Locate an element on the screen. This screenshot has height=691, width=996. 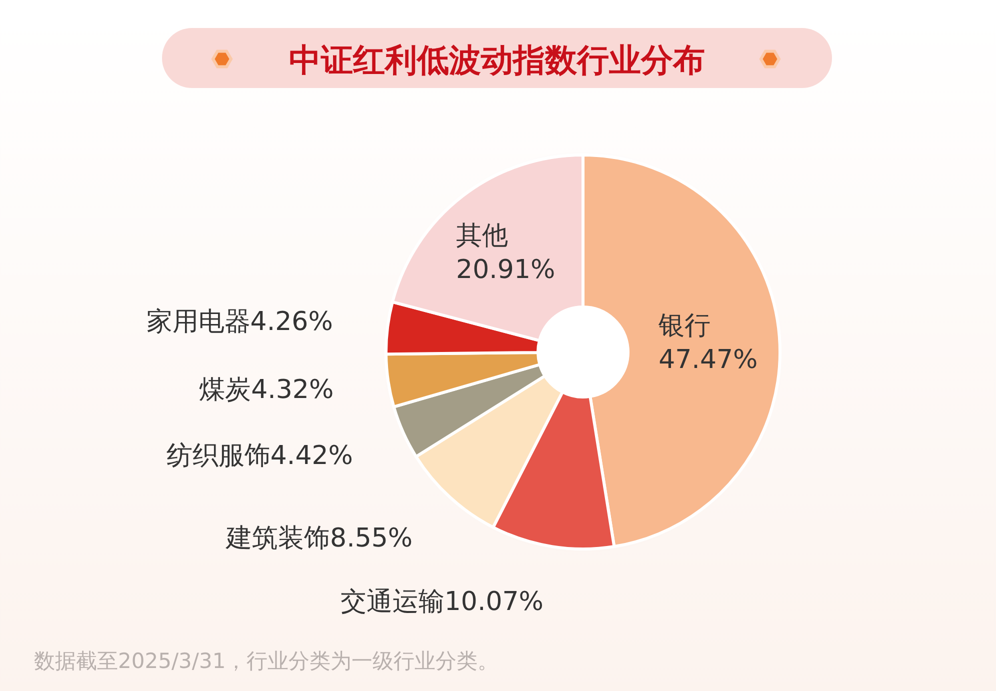
slice-label: 纺织服饰4.42% is located at coordinates (259, 455).